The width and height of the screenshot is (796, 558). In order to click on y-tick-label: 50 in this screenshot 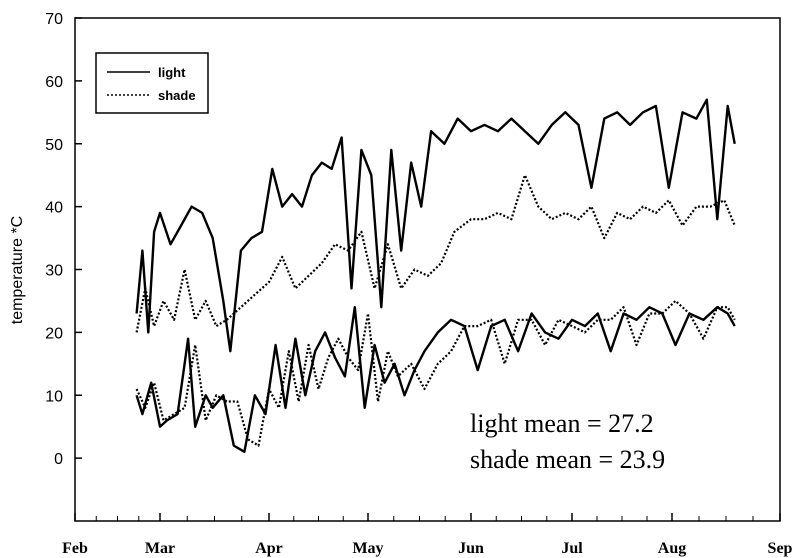, I will do `click(54, 145)`.